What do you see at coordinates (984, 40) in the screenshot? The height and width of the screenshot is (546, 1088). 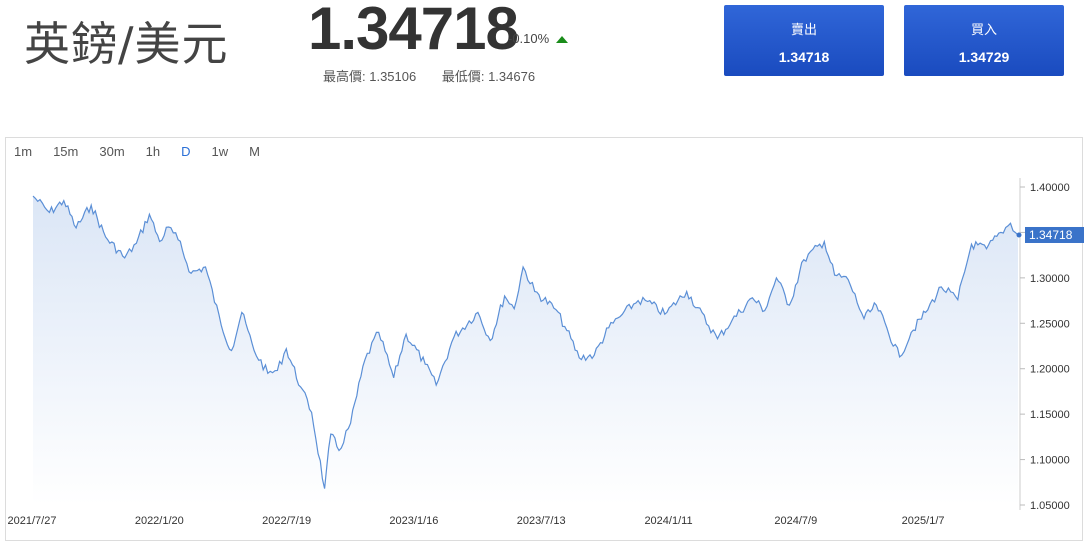 I see `buy-button: 買入 1.34729` at bounding box center [984, 40].